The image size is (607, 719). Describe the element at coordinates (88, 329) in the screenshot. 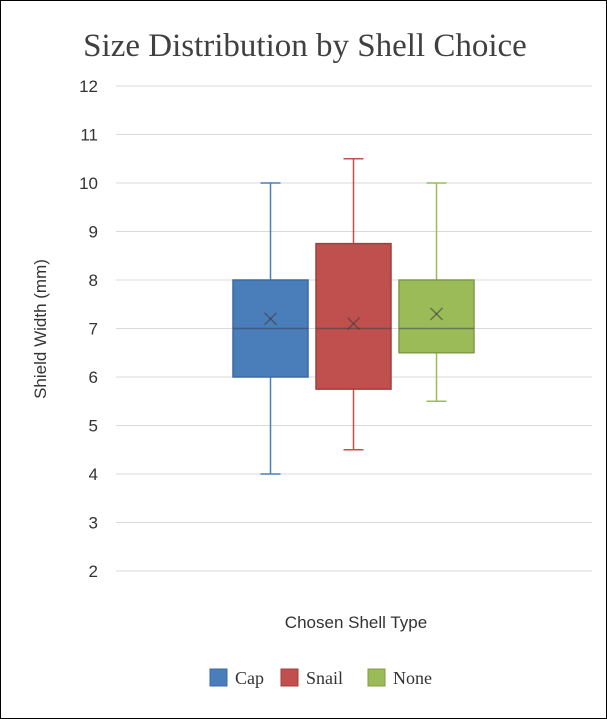

I see `y-tick-labels: 2 3 4 5 6 7 8 9 10 11 12` at that location.